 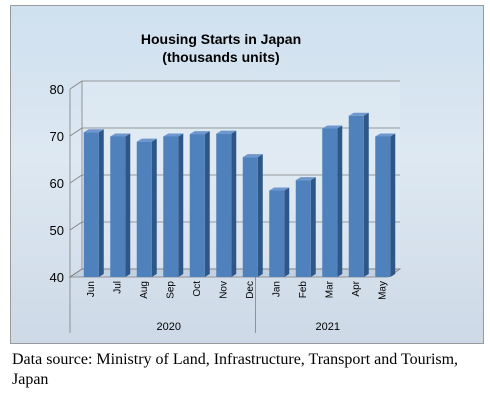 I want to click on x-tick-label: Aug, so click(x=144, y=290).